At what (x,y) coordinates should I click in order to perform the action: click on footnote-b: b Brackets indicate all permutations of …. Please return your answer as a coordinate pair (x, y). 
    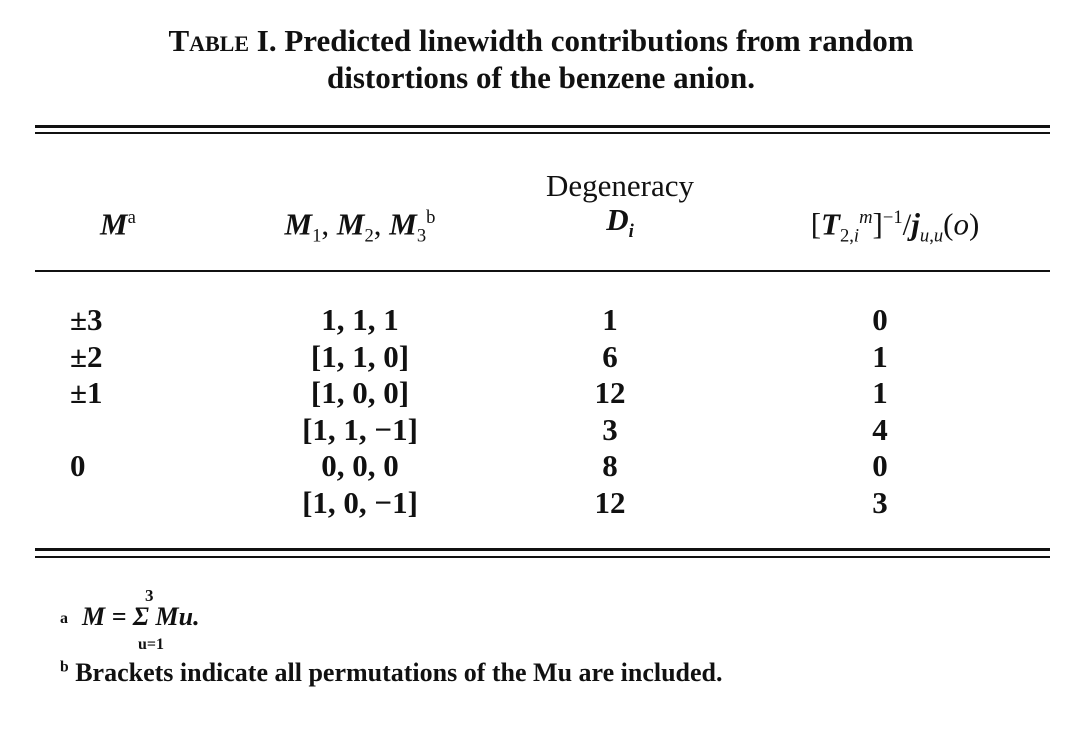
    Looking at the image, I should click on (391, 672).